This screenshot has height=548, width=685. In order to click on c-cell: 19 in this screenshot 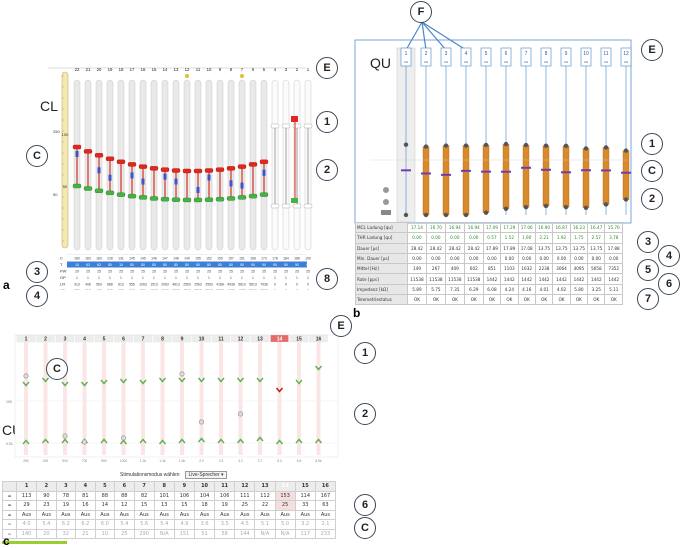, I will do `click(225, 505)`.